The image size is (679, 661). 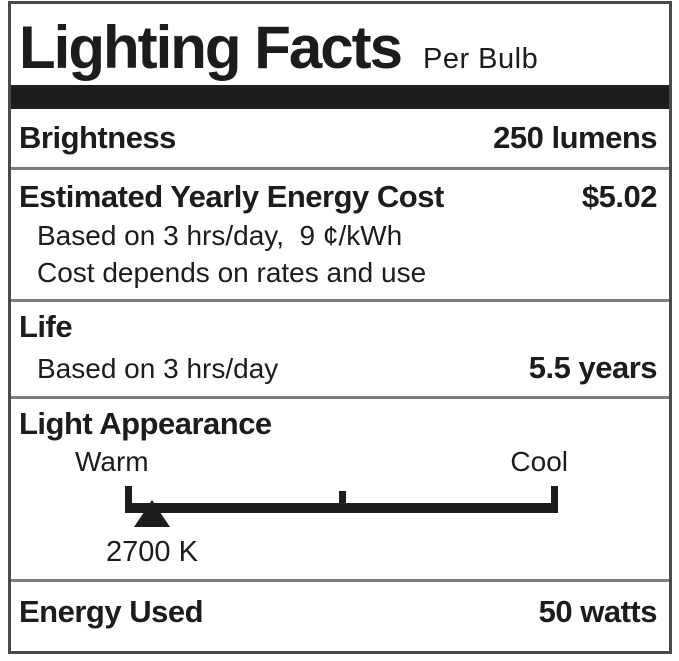 I want to click on scale-labels-row: Warm Cool, so click(x=321, y=462).